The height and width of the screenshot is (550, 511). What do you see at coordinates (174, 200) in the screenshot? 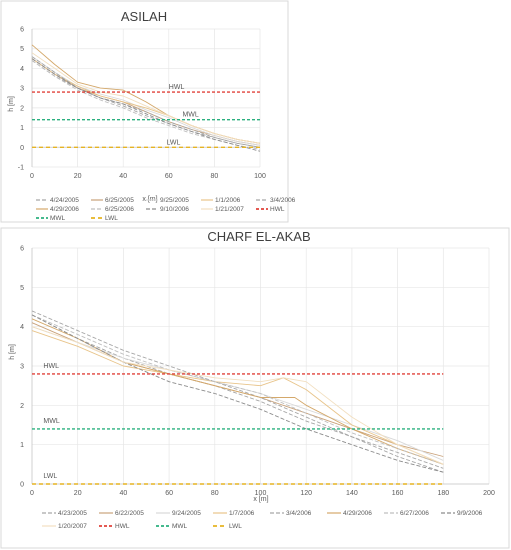
I see `legend-label: 9/25/2005` at bounding box center [174, 200].